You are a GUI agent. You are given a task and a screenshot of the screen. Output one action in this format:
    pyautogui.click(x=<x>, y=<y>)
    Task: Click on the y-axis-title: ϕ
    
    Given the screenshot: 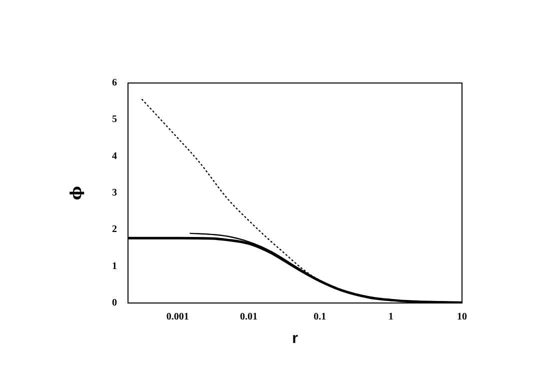 What is the action you would take?
    pyautogui.click(x=75, y=193)
    